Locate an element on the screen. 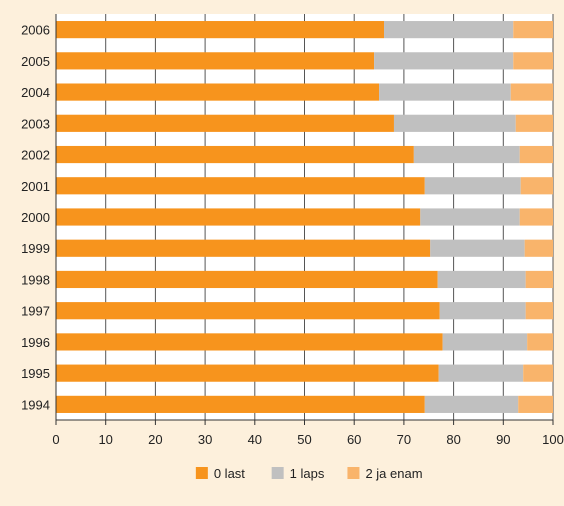  x-axis-labels: 0 10 20 30 40 50 60 70 80 90 100 is located at coordinates (308, 433).